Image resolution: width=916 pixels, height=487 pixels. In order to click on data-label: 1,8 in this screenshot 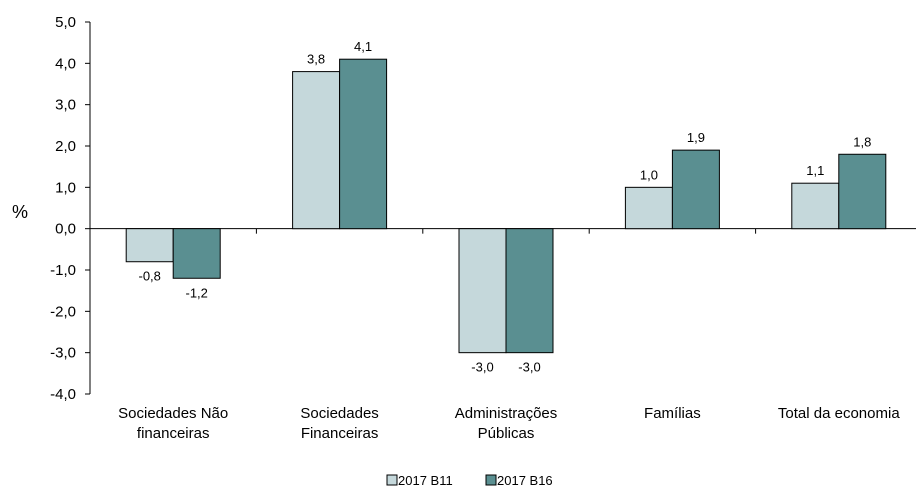, I will do `click(862, 141)`.